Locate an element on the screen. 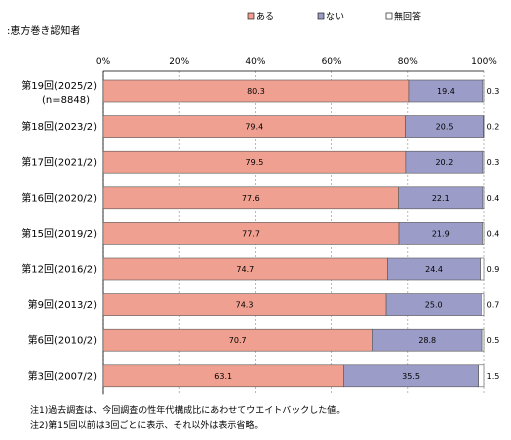 The image size is (511, 440). value-label-2-0: 0.3 is located at coordinates (493, 91).